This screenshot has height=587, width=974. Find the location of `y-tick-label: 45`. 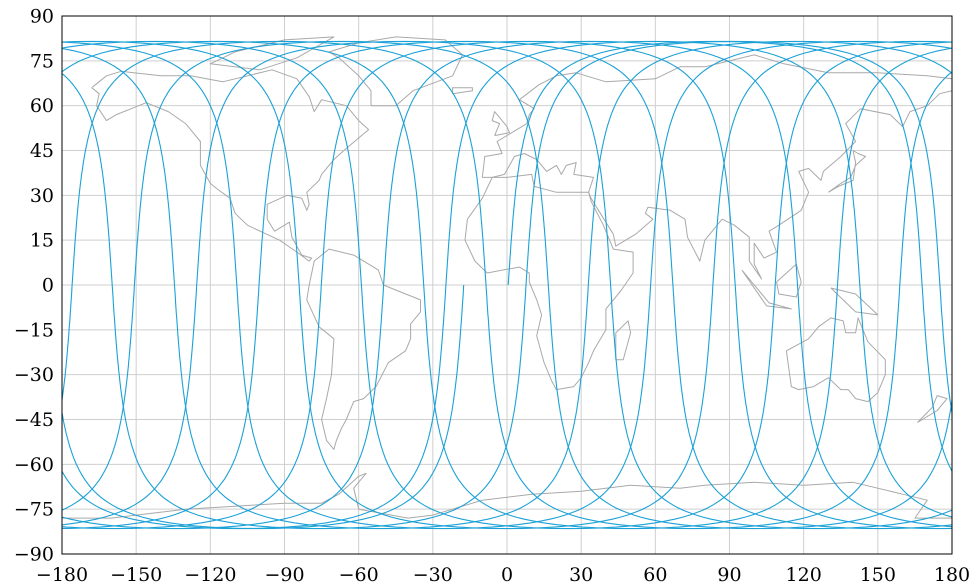

y-tick-label: 45 is located at coordinates (42, 151).